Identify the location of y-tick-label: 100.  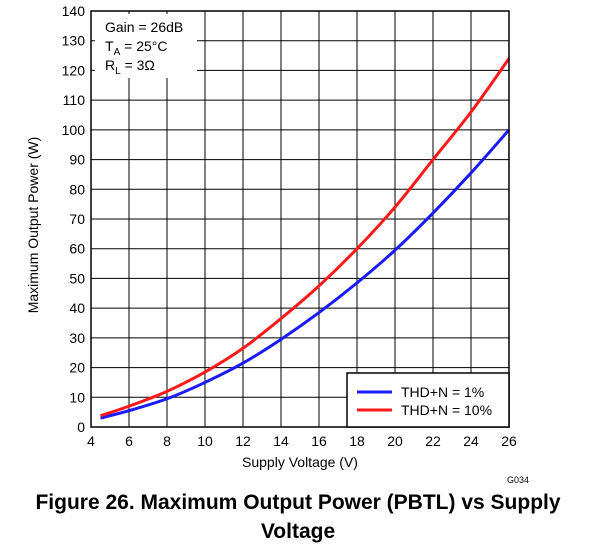
(74, 130).